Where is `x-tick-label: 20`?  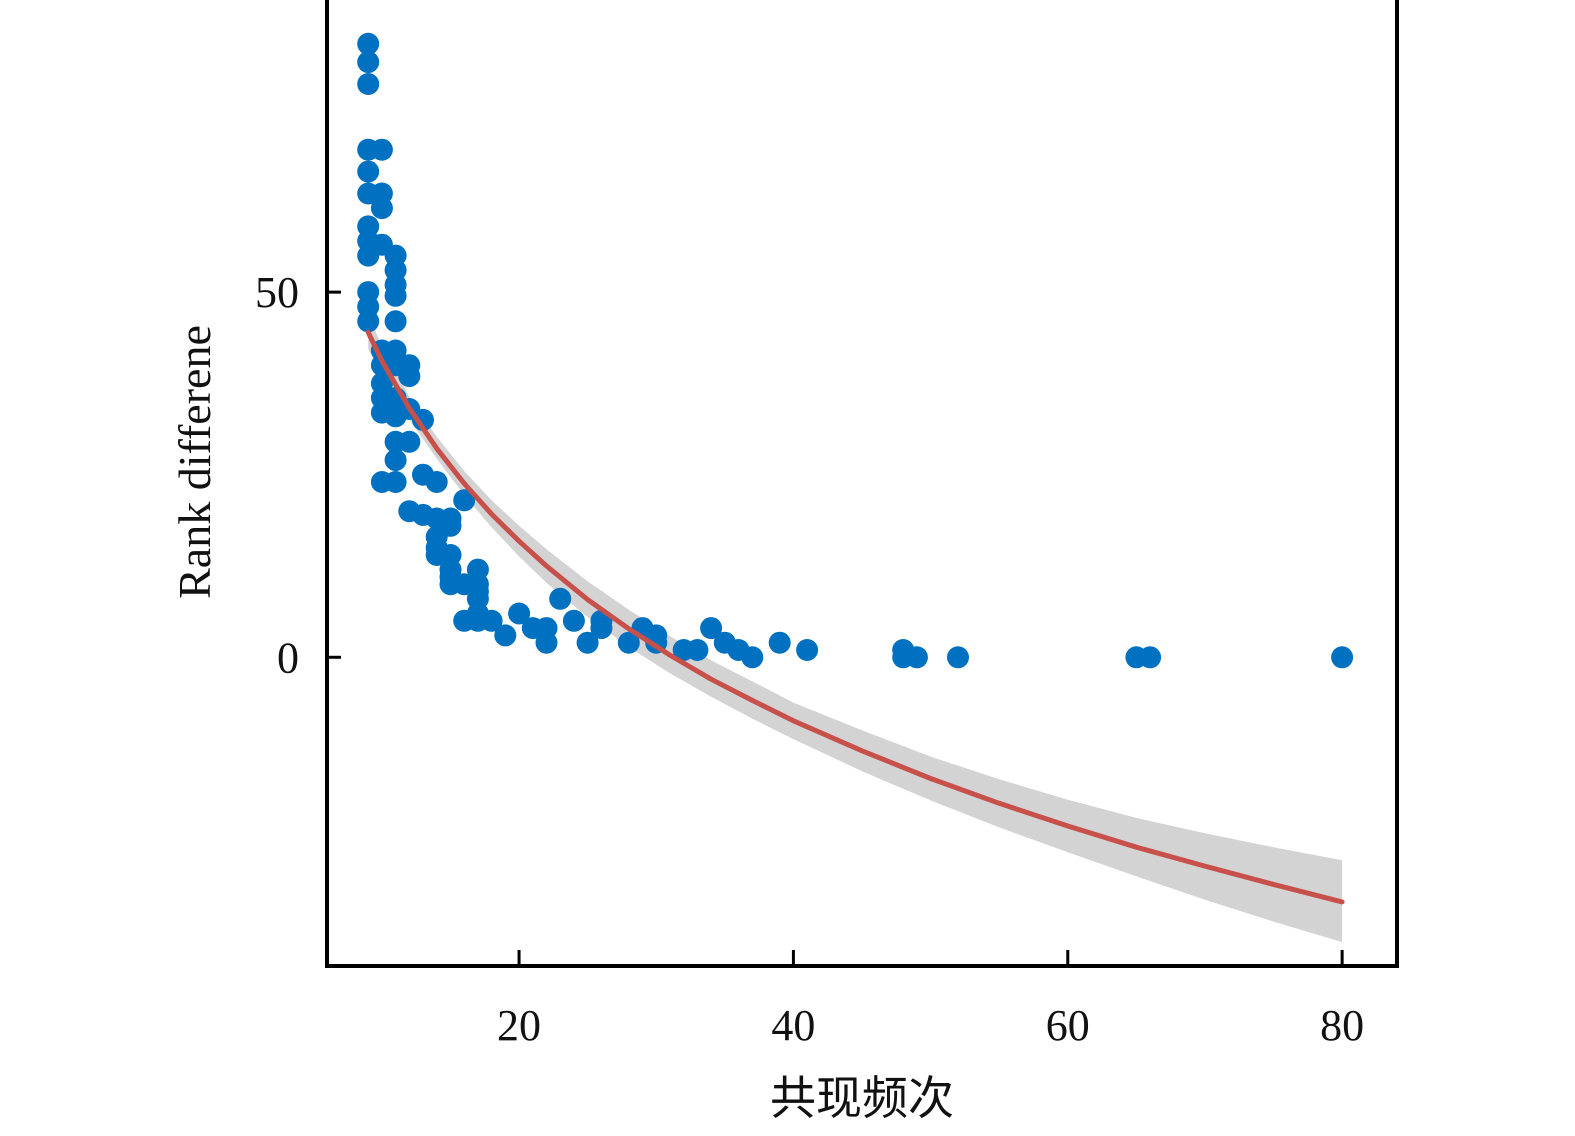 x-tick-label: 20 is located at coordinates (519, 1025).